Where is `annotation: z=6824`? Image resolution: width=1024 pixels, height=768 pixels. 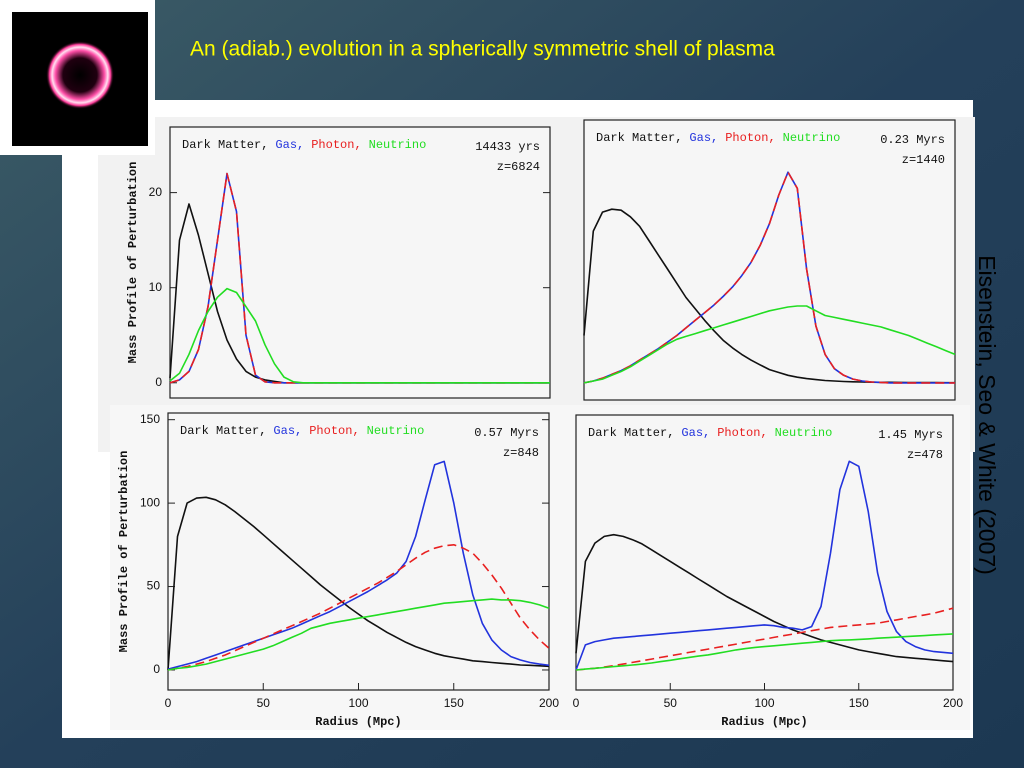
annotation: z=6824 is located at coordinates (518, 167).